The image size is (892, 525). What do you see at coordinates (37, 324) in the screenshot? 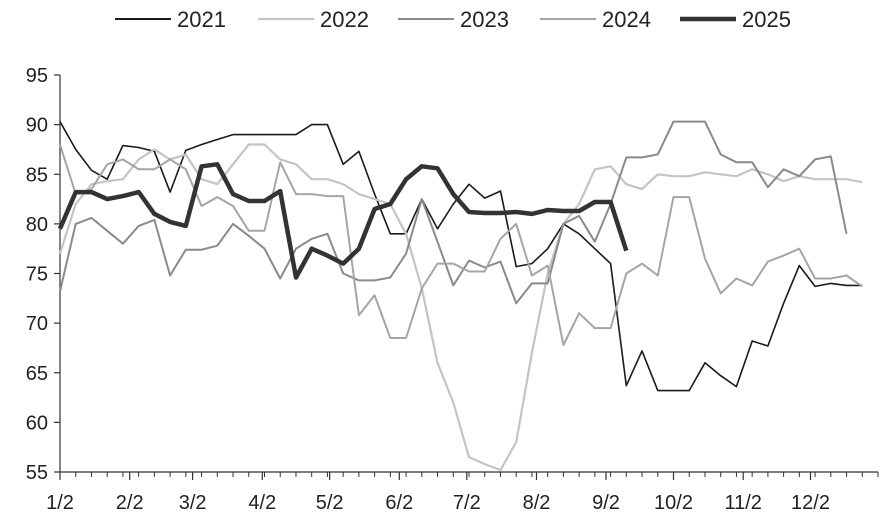
I see `y-tick-label: 70` at bounding box center [37, 324].